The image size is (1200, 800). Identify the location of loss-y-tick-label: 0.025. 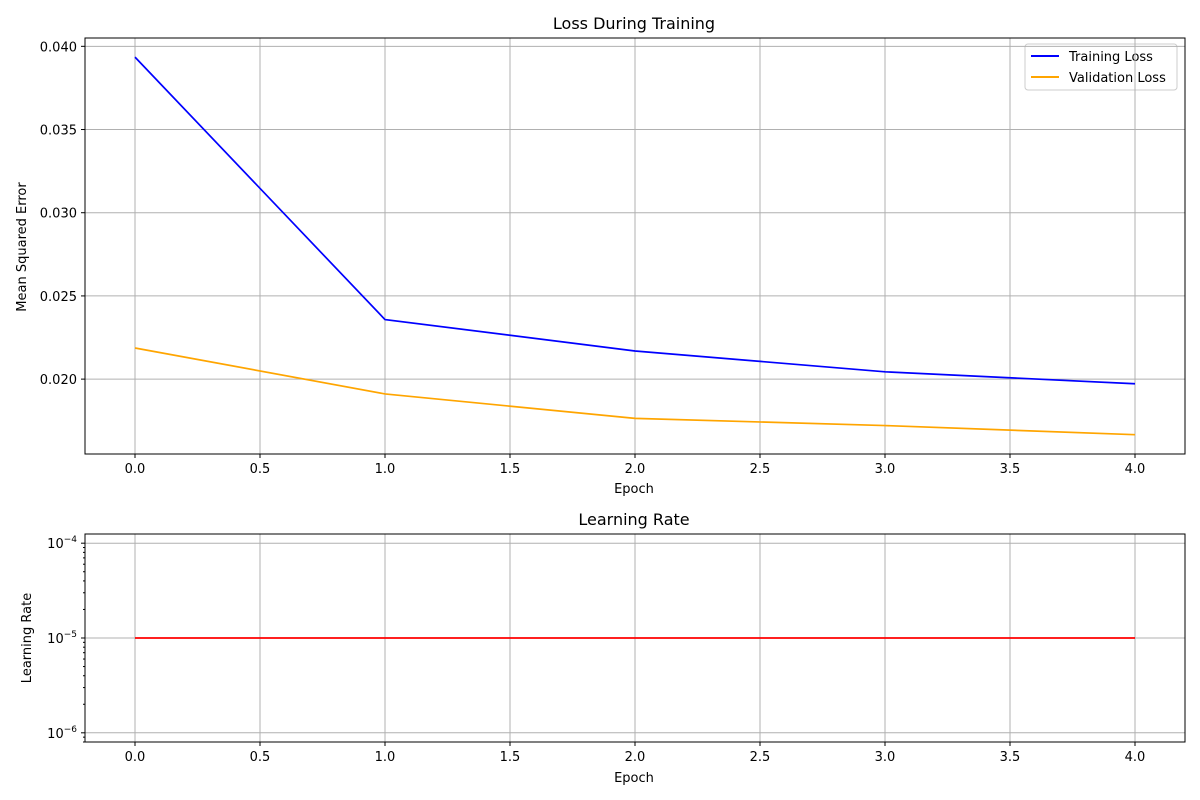
(58, 297).